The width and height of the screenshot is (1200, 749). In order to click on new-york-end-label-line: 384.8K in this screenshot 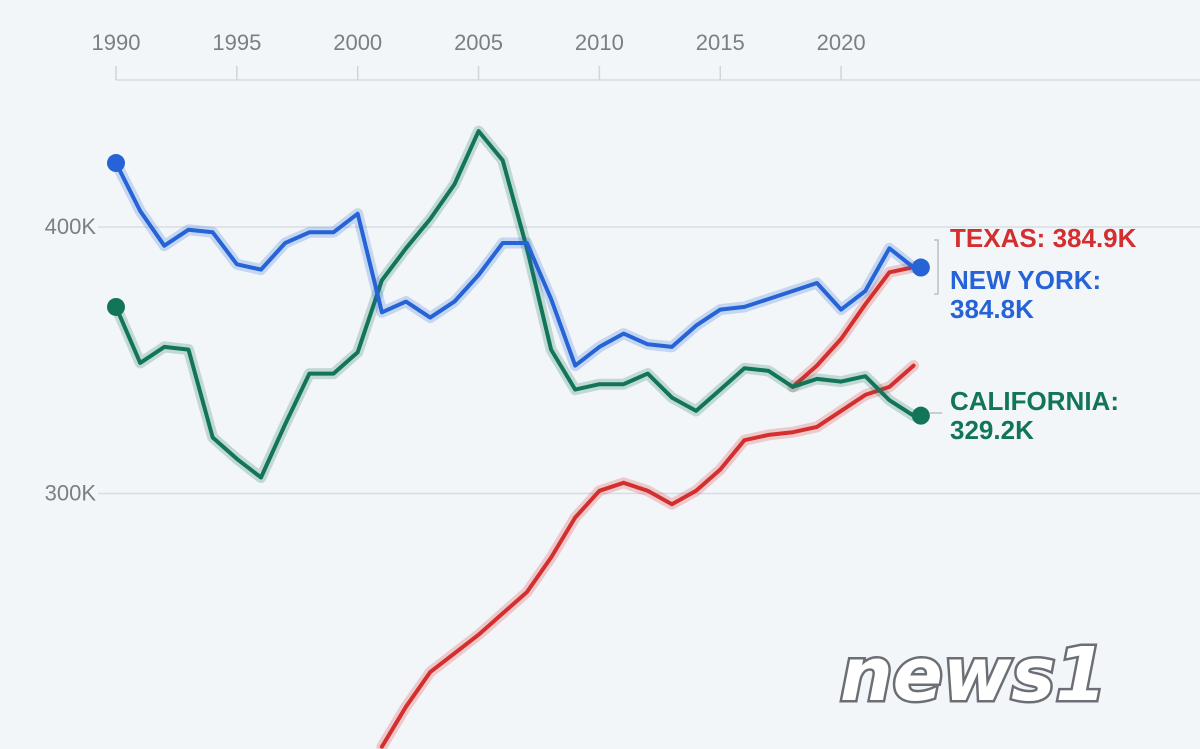, I will do `click(992, 309)`.